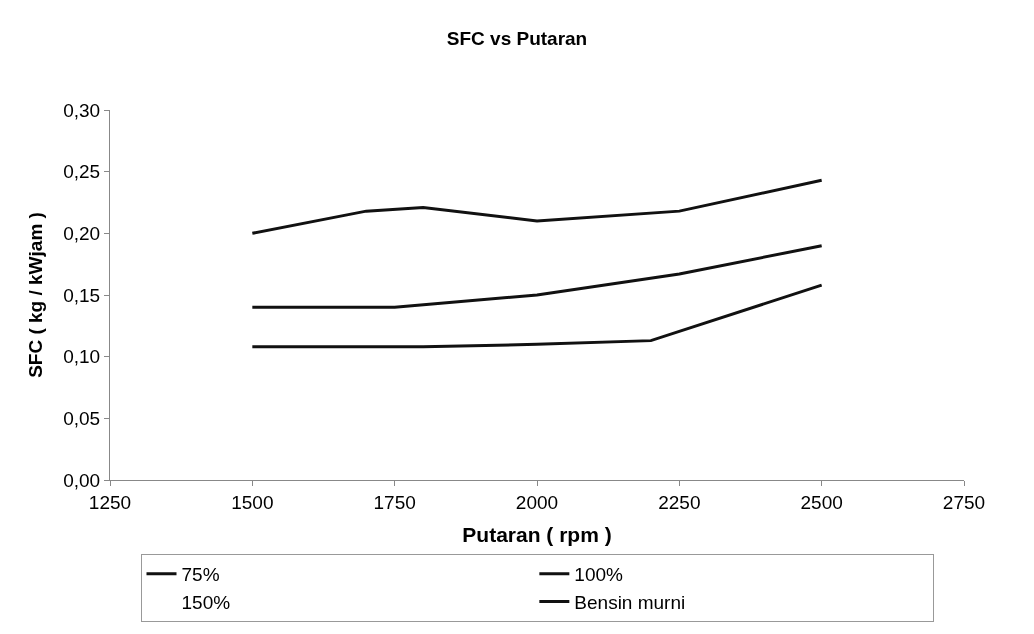 The height and width of the screenshot is (634, 1034). Describe the element at coordinates (537, 502) in the screenshot. I see `x-tick-label: 2000` at that location.